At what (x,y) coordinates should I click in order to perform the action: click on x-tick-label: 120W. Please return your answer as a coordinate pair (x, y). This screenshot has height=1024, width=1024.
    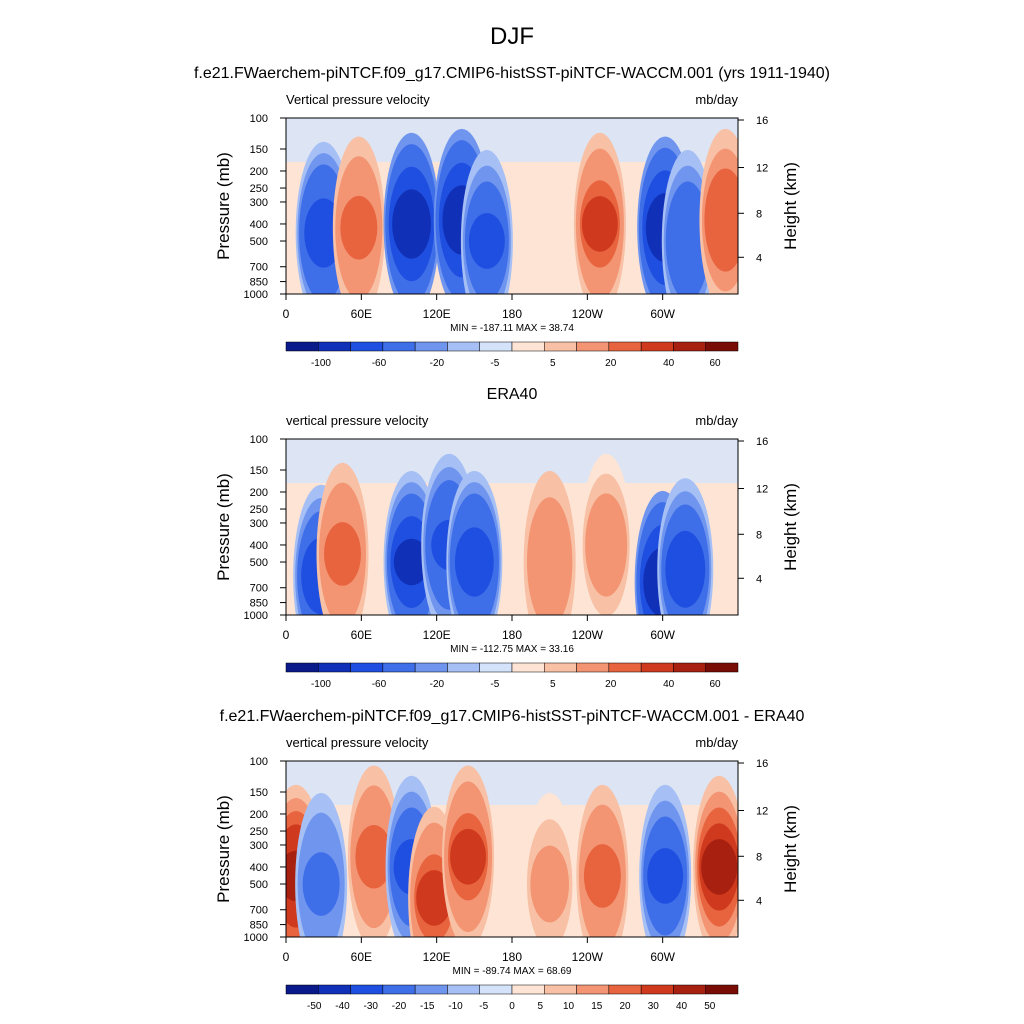
    Looking at the image, I should click on (588, 314).